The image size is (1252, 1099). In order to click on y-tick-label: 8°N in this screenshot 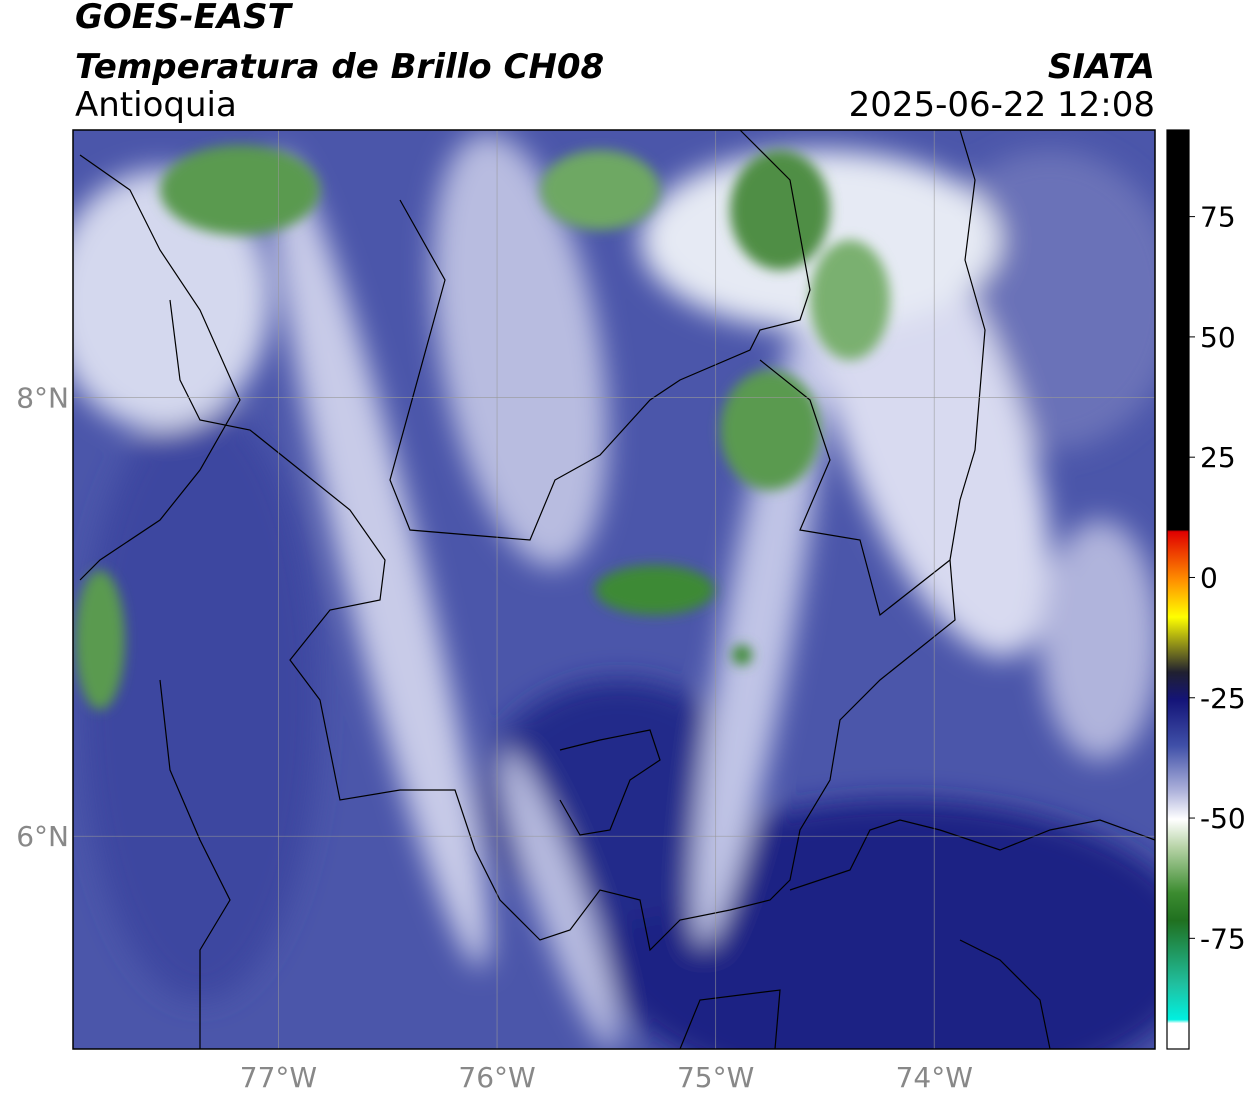, I will do `click(42, 398)`.